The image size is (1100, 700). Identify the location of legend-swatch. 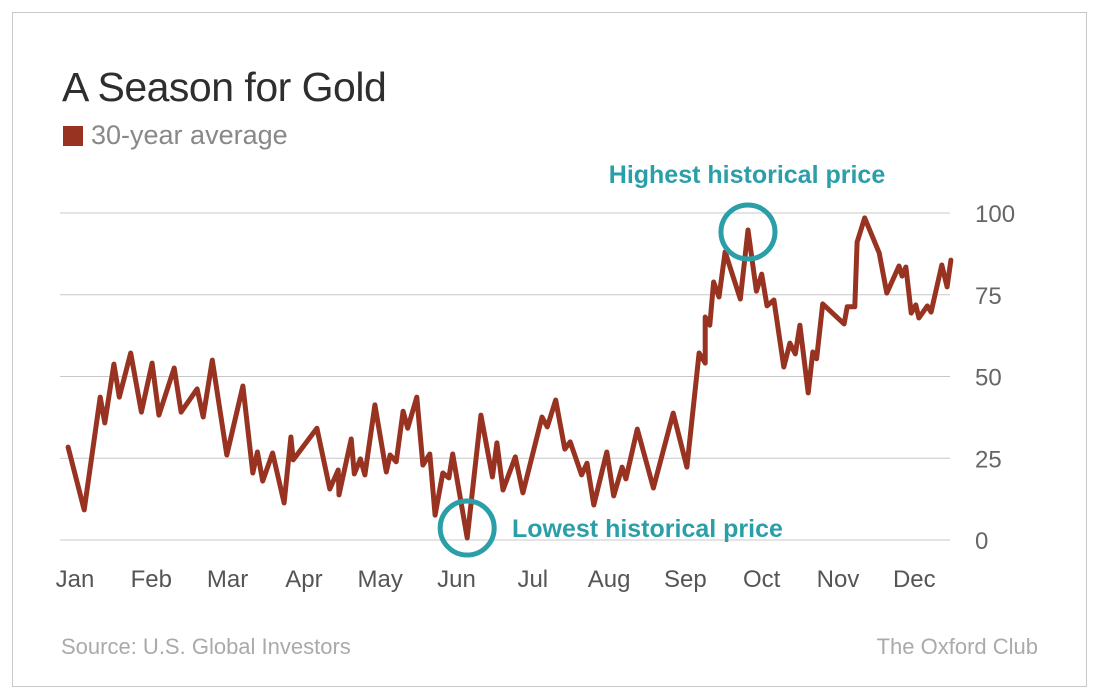
(73, 135).